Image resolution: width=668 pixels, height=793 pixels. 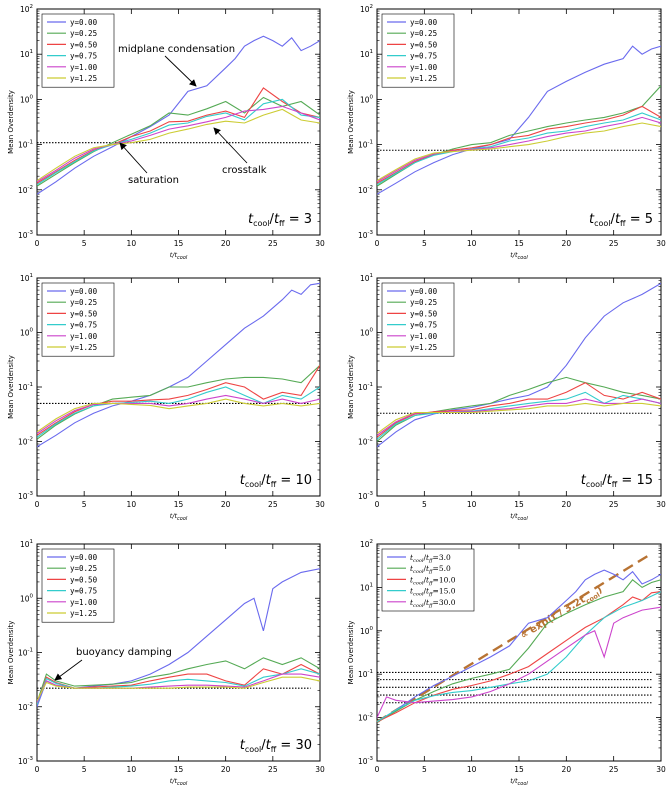 What do you see at coordinates (418, 606) in the screenshot?
I see `legend-s1: cool` at bounding box center [418, 606].